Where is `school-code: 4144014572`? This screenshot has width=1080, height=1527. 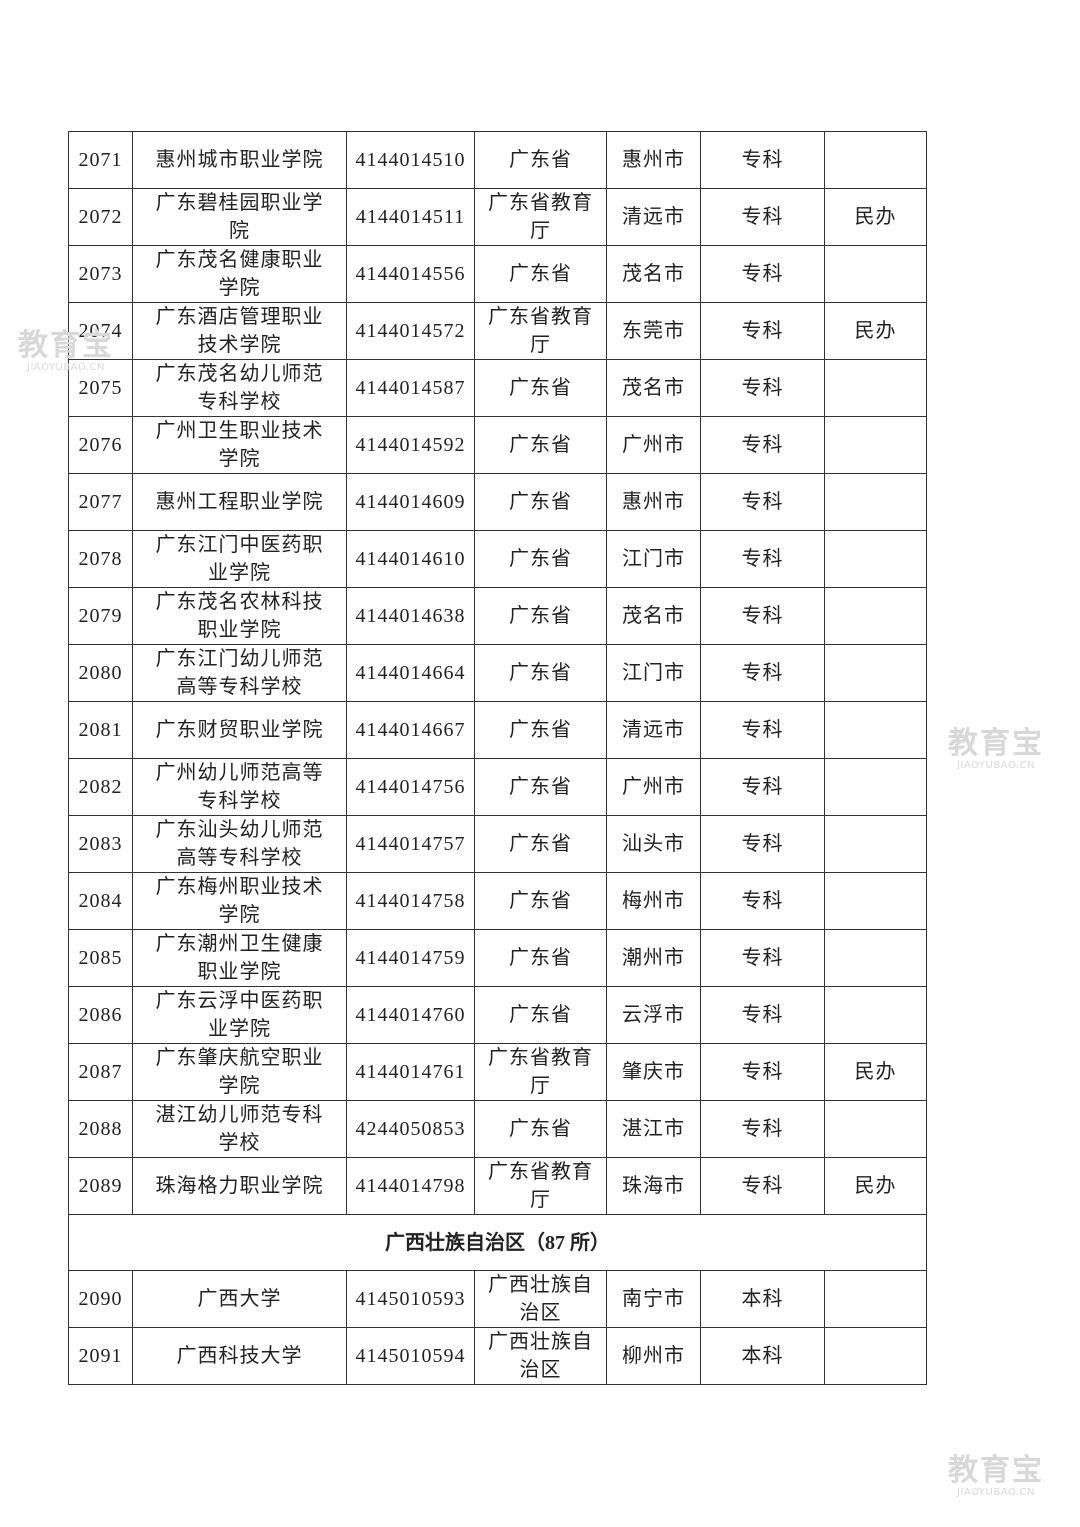
school-code: 4144014572 is located at coordinates (410, 331).